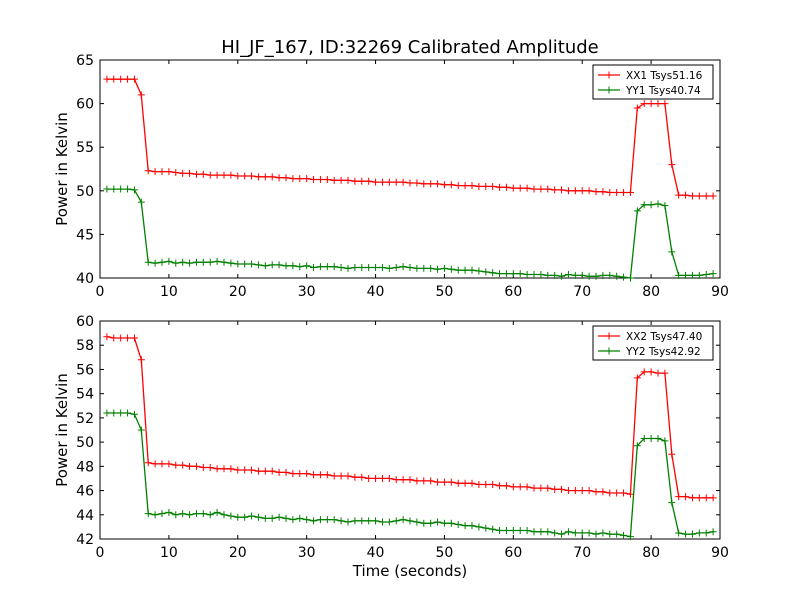  Describe the element at coordinates (653, 82) in the screenshot. I see `legend: XX1 Tsys51.16 YY1 Tsys40.74` at that location.